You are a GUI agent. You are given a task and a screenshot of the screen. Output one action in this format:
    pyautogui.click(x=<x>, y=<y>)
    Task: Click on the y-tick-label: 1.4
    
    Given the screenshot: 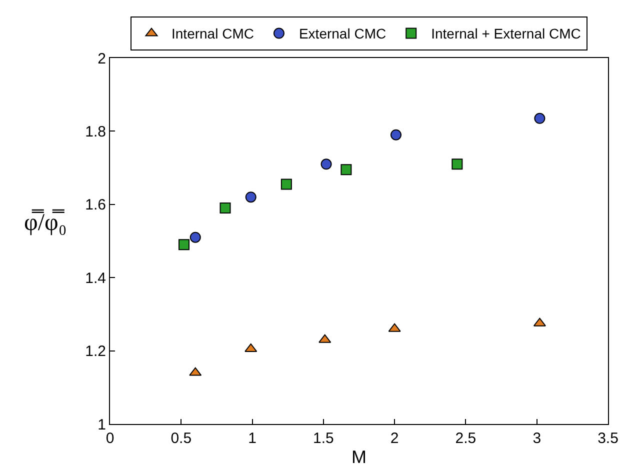 What is the action you would take?
    pyautogui.click(x=95, y=278)
    